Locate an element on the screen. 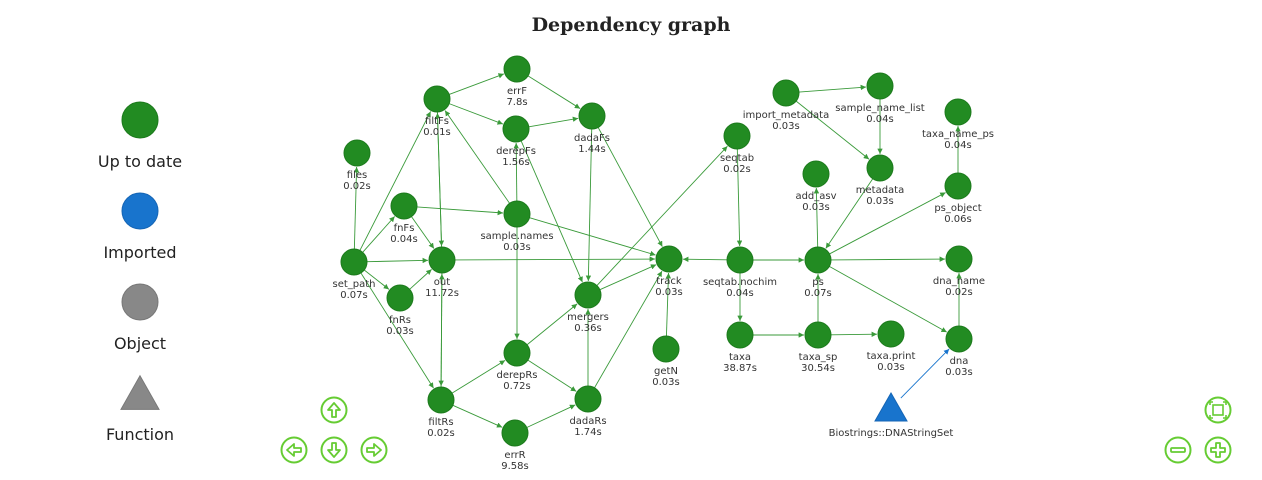 The height and width of the screenshot is (480, 1262). legend-label: Up to date is located at coordinates (140, 161).